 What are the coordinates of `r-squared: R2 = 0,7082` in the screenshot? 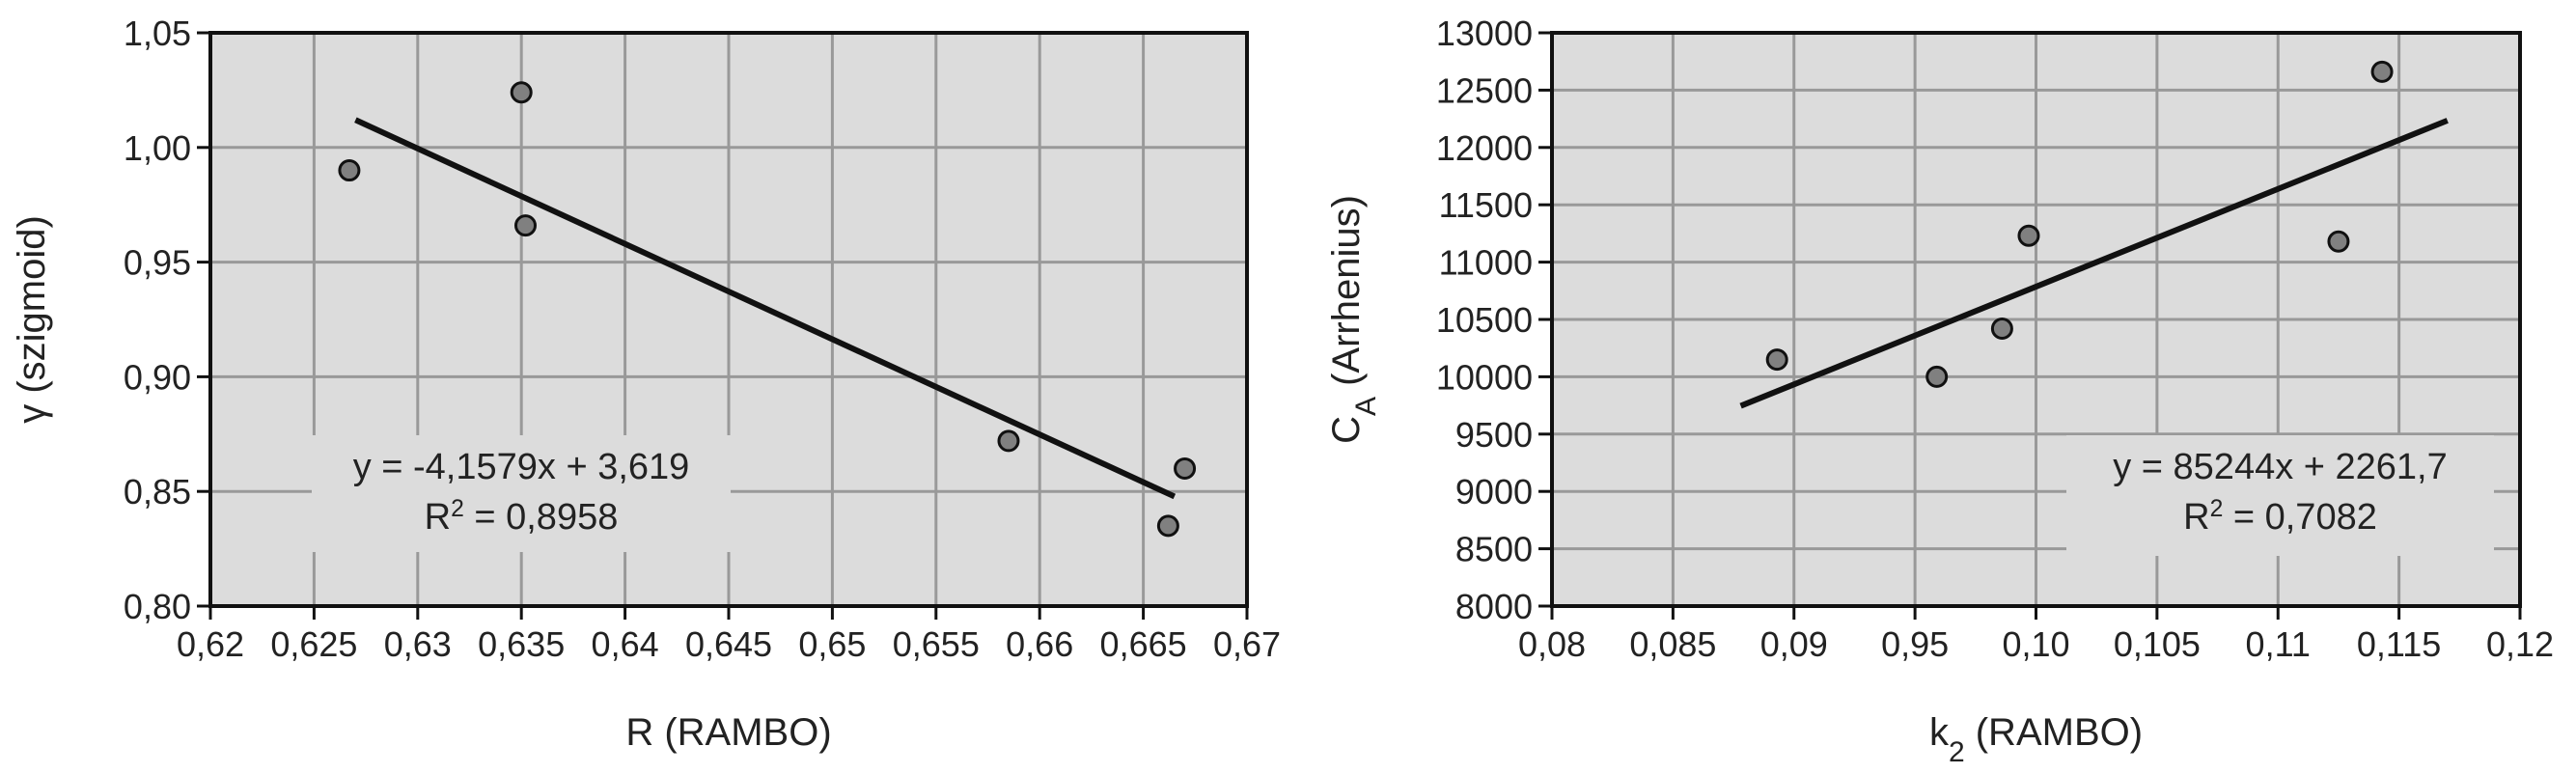 It's located at (2280, 517).